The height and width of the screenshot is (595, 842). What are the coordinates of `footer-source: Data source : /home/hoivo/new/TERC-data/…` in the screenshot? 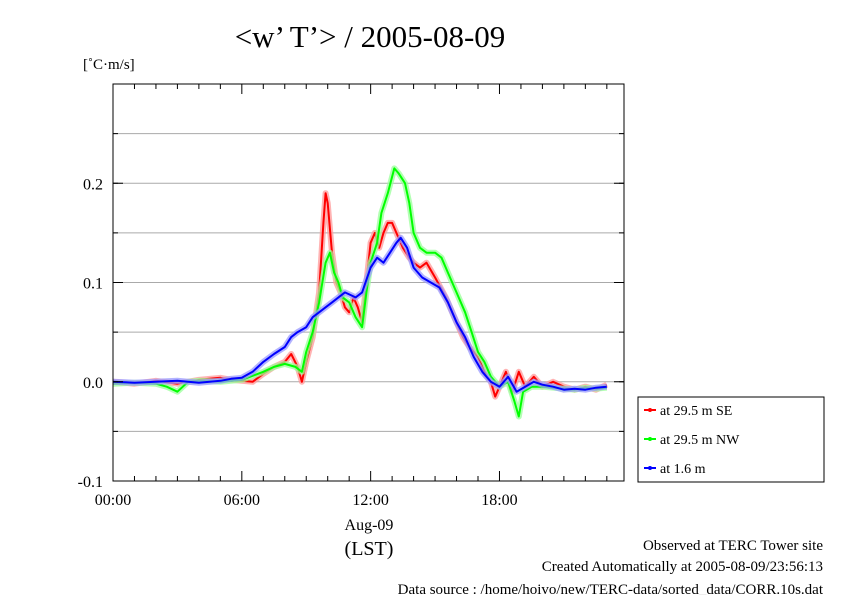 It's located at (611, 588).